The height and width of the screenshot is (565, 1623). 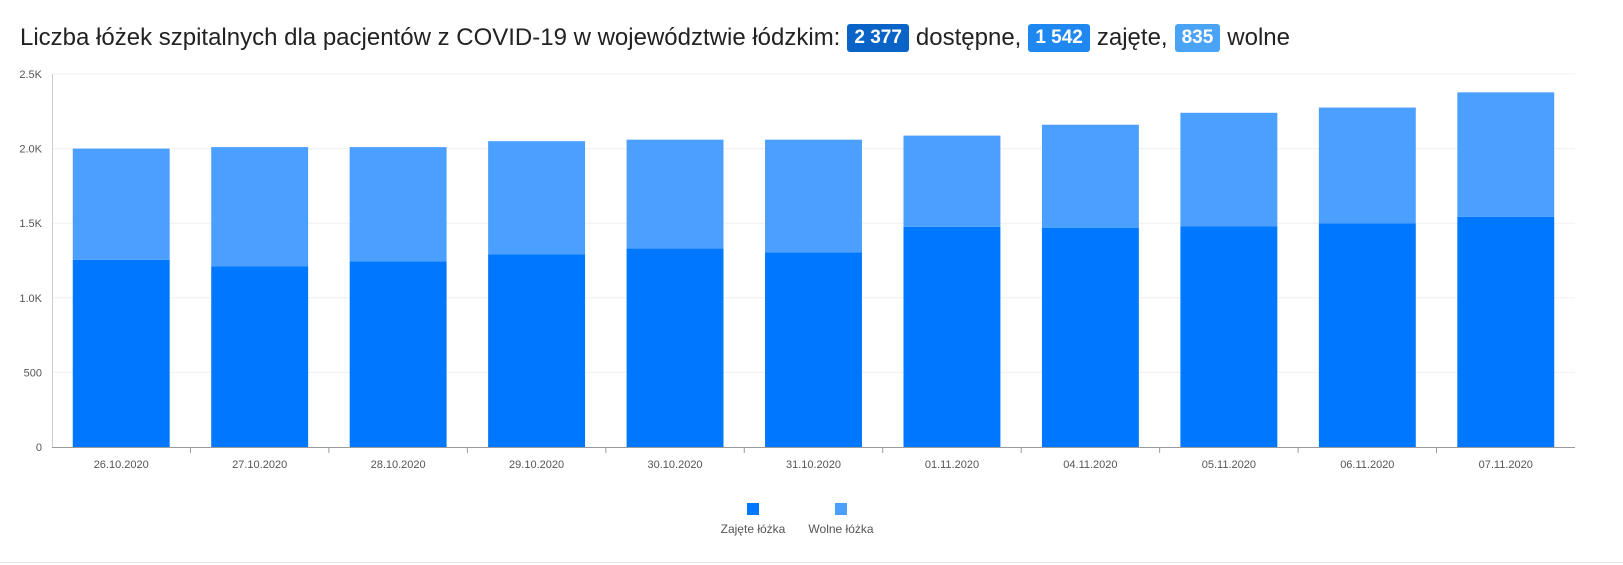 What do you see at coordinates (813, 465) in the screenshot?
I see `x-tick-label: 31.10.2020` at bounding box center [813, 465].